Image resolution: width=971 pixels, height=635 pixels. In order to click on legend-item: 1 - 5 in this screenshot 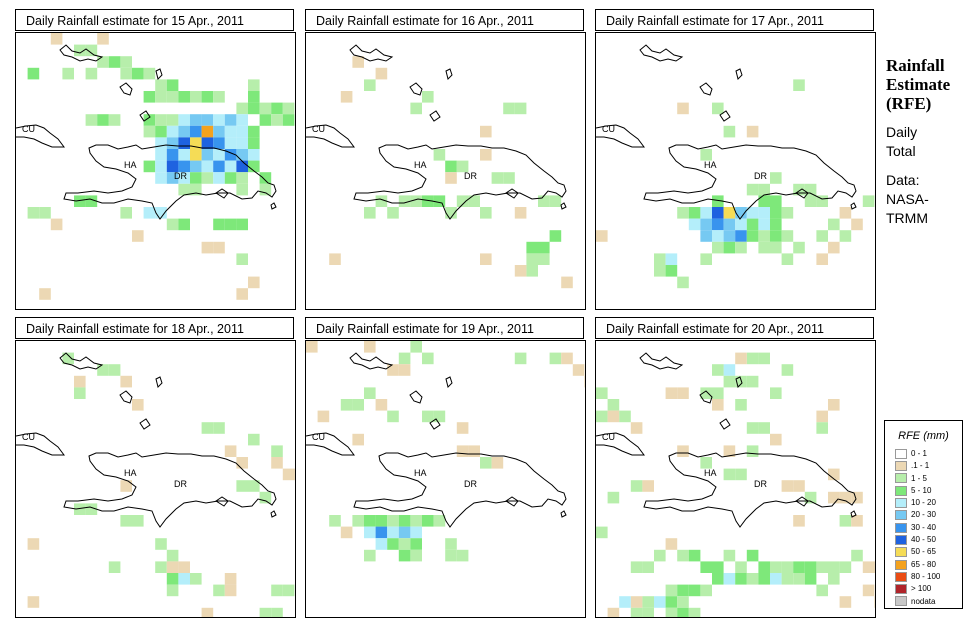, I will do `click(928, 479)`.